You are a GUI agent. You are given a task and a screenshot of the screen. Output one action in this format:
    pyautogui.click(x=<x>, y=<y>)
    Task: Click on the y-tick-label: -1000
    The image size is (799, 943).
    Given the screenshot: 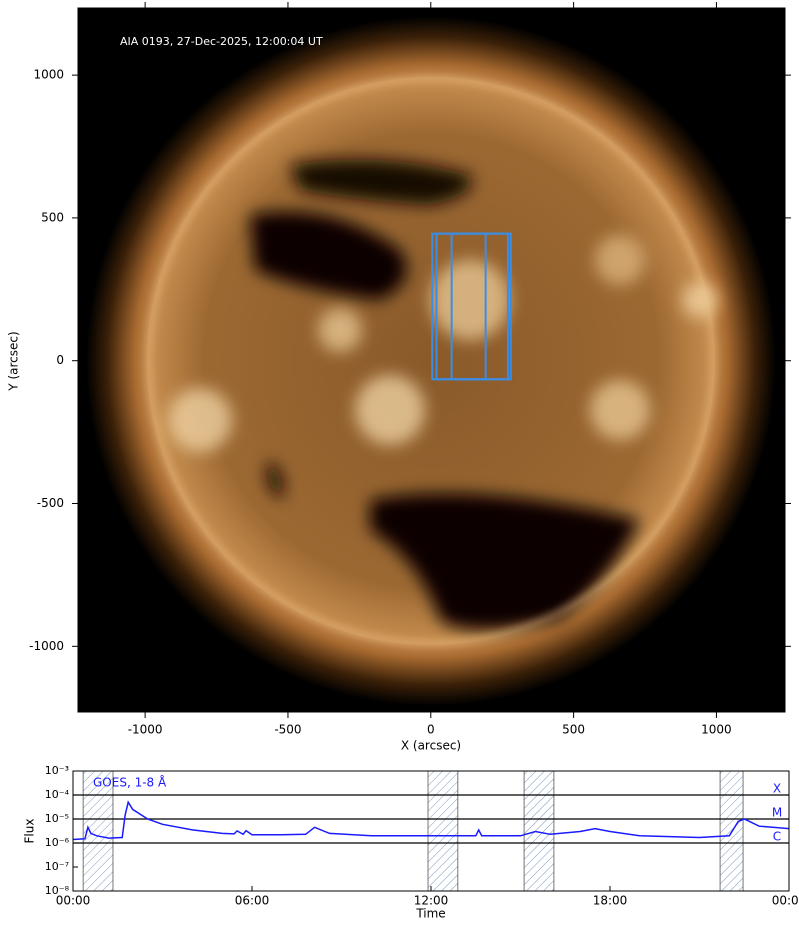 What is the action you would take?
    pyautogui.click(x=46, y=646)
    